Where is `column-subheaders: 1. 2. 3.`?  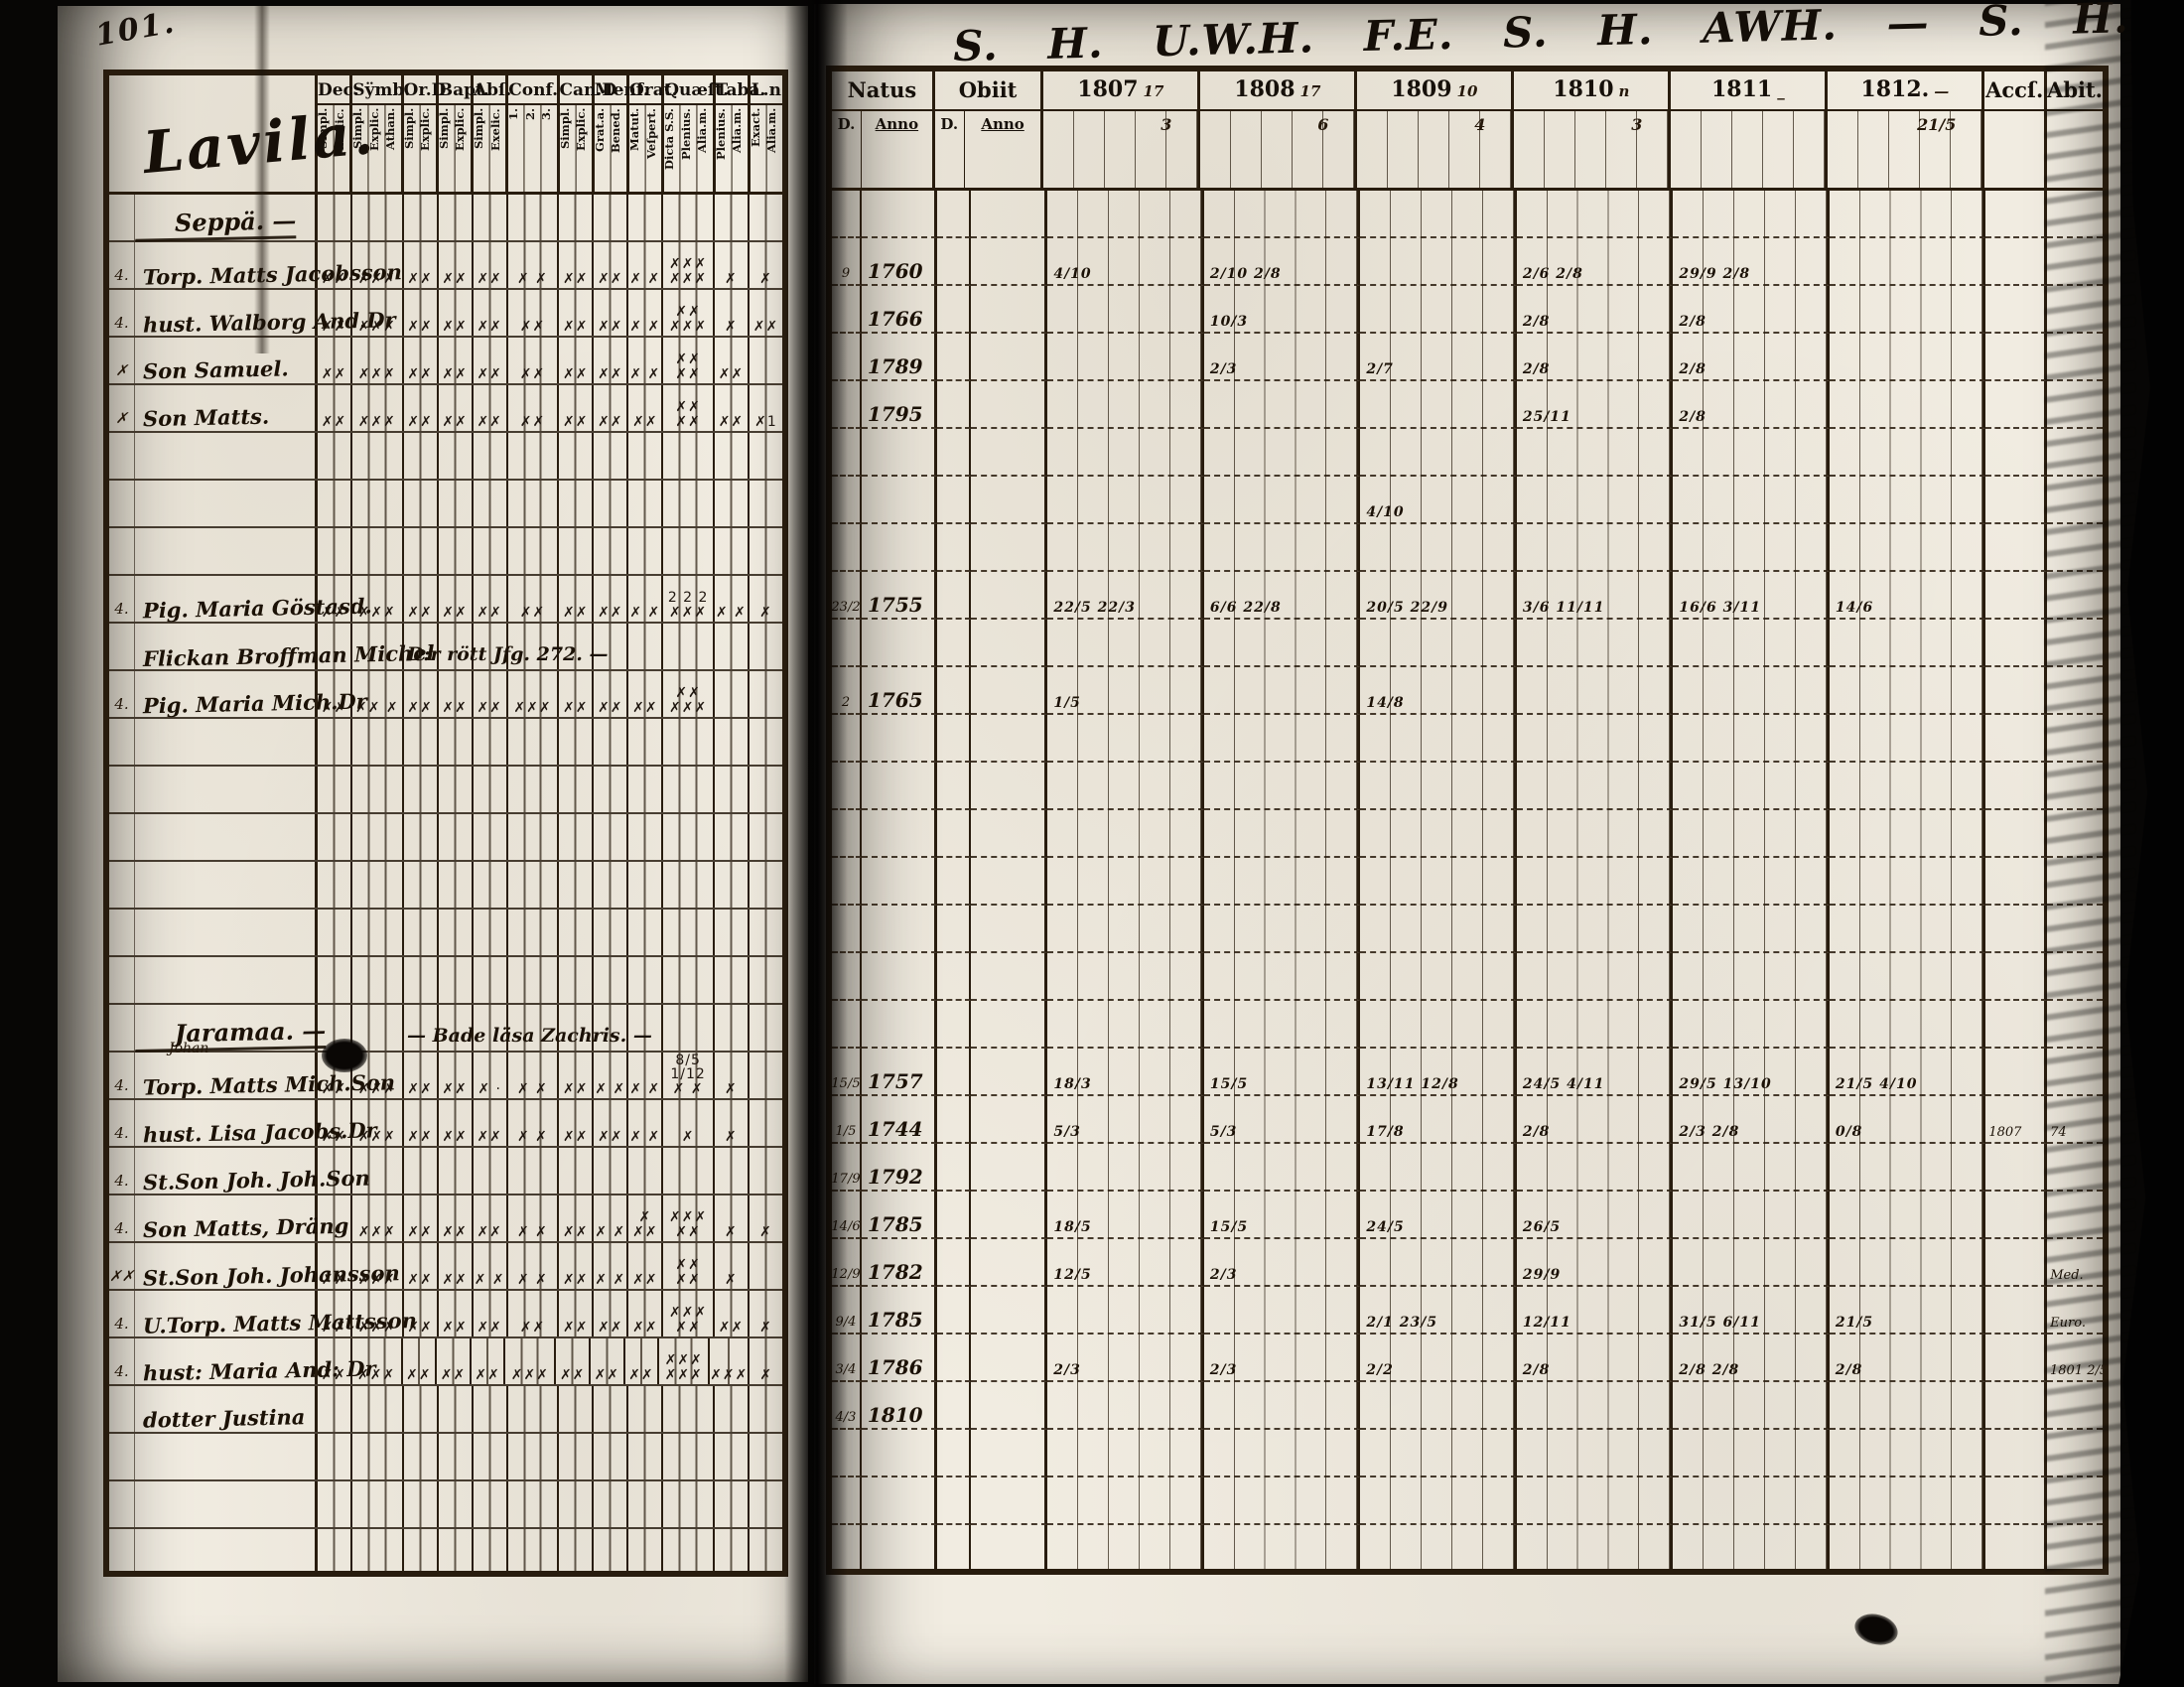
column-subheaders: 1. 2. 3. is located at coordinates (532, 148).